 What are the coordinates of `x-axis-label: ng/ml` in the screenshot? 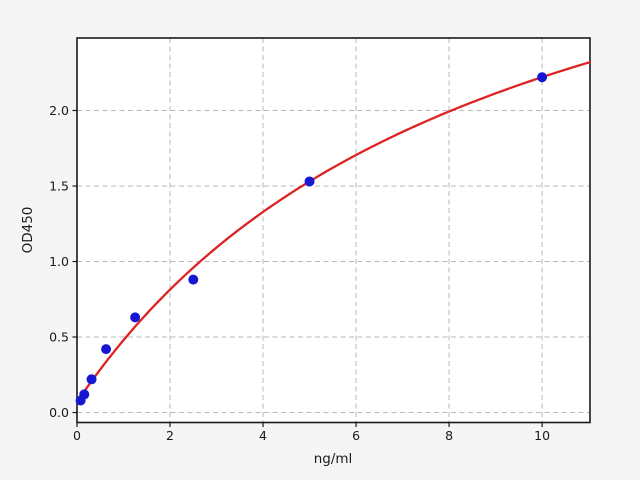 It's located at (333, 459).